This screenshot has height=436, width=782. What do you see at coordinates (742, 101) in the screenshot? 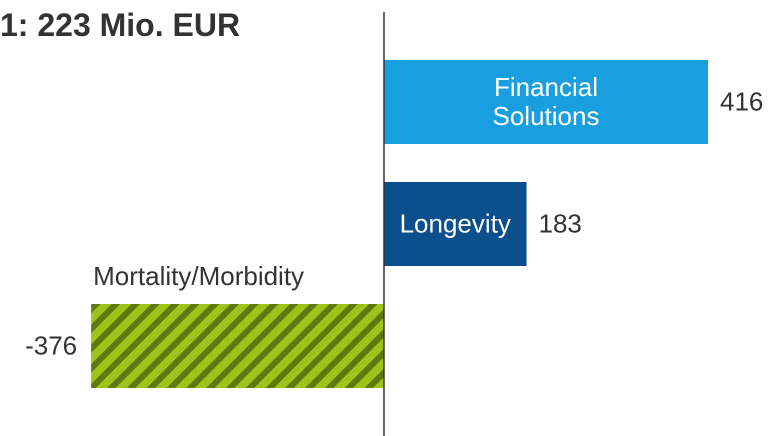
I see `value-label: 416` at bounding box center [742, 101].